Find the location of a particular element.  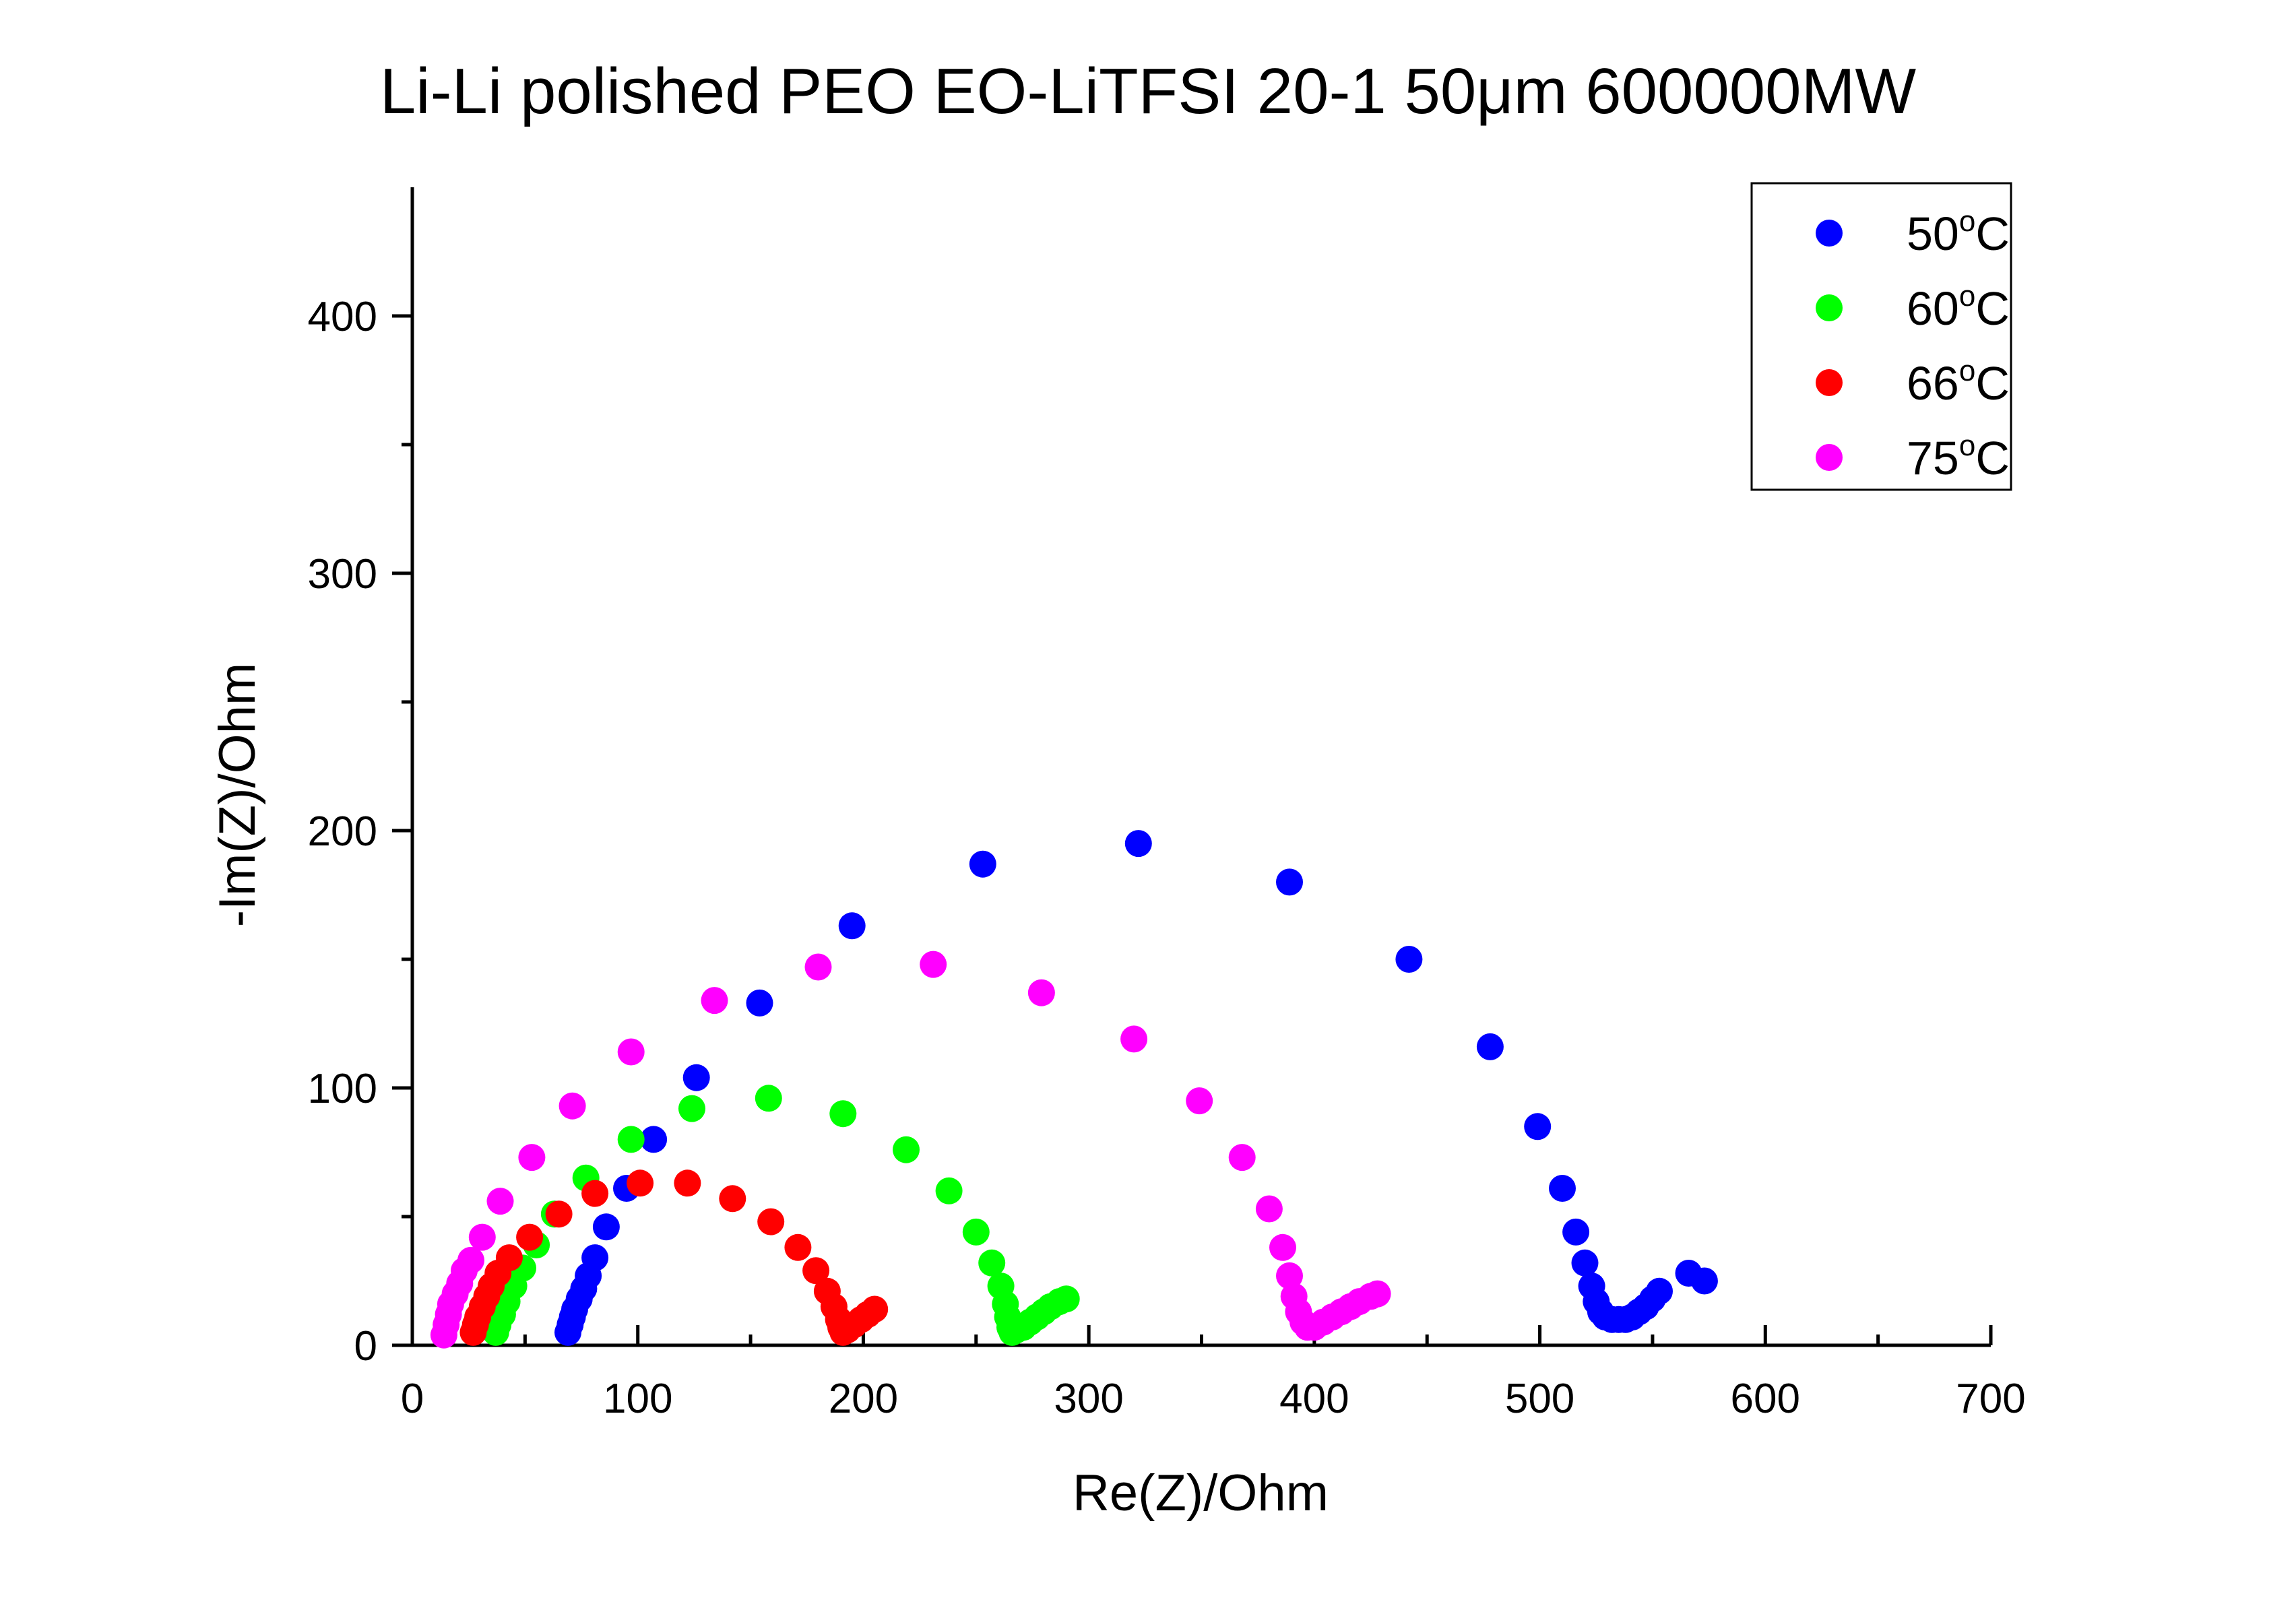

y-tick-label: 100 is located at coordinates (342, 1089).